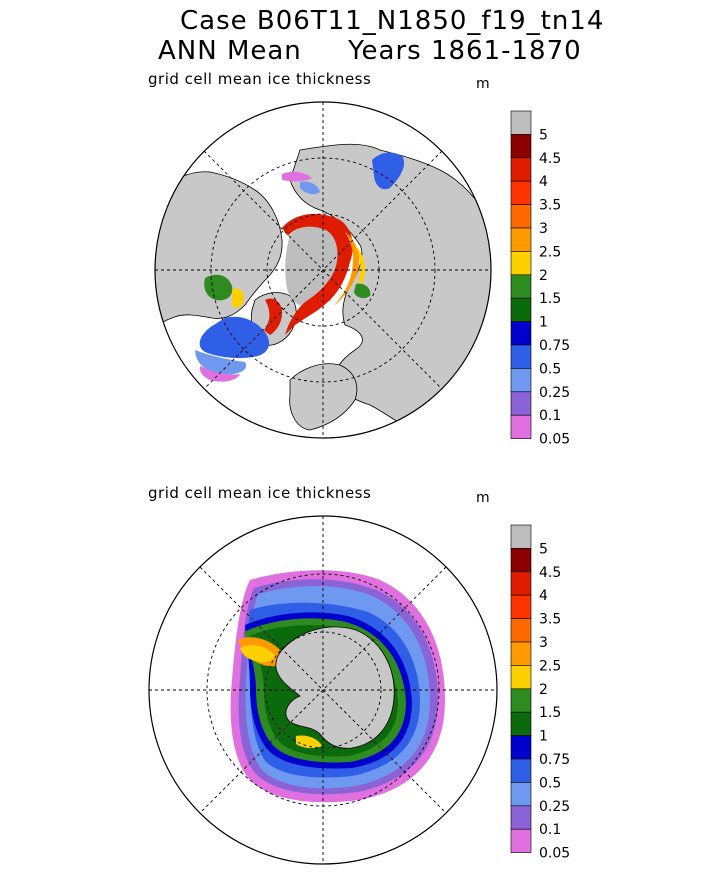 This screenshot has height=882, width=722. I want to click on colorbar-north: 5 4.5 4 3.5 3 2.5 2 1.5 1 0.75 0.5 0.25 0.1 0.05, so click(540, 279).